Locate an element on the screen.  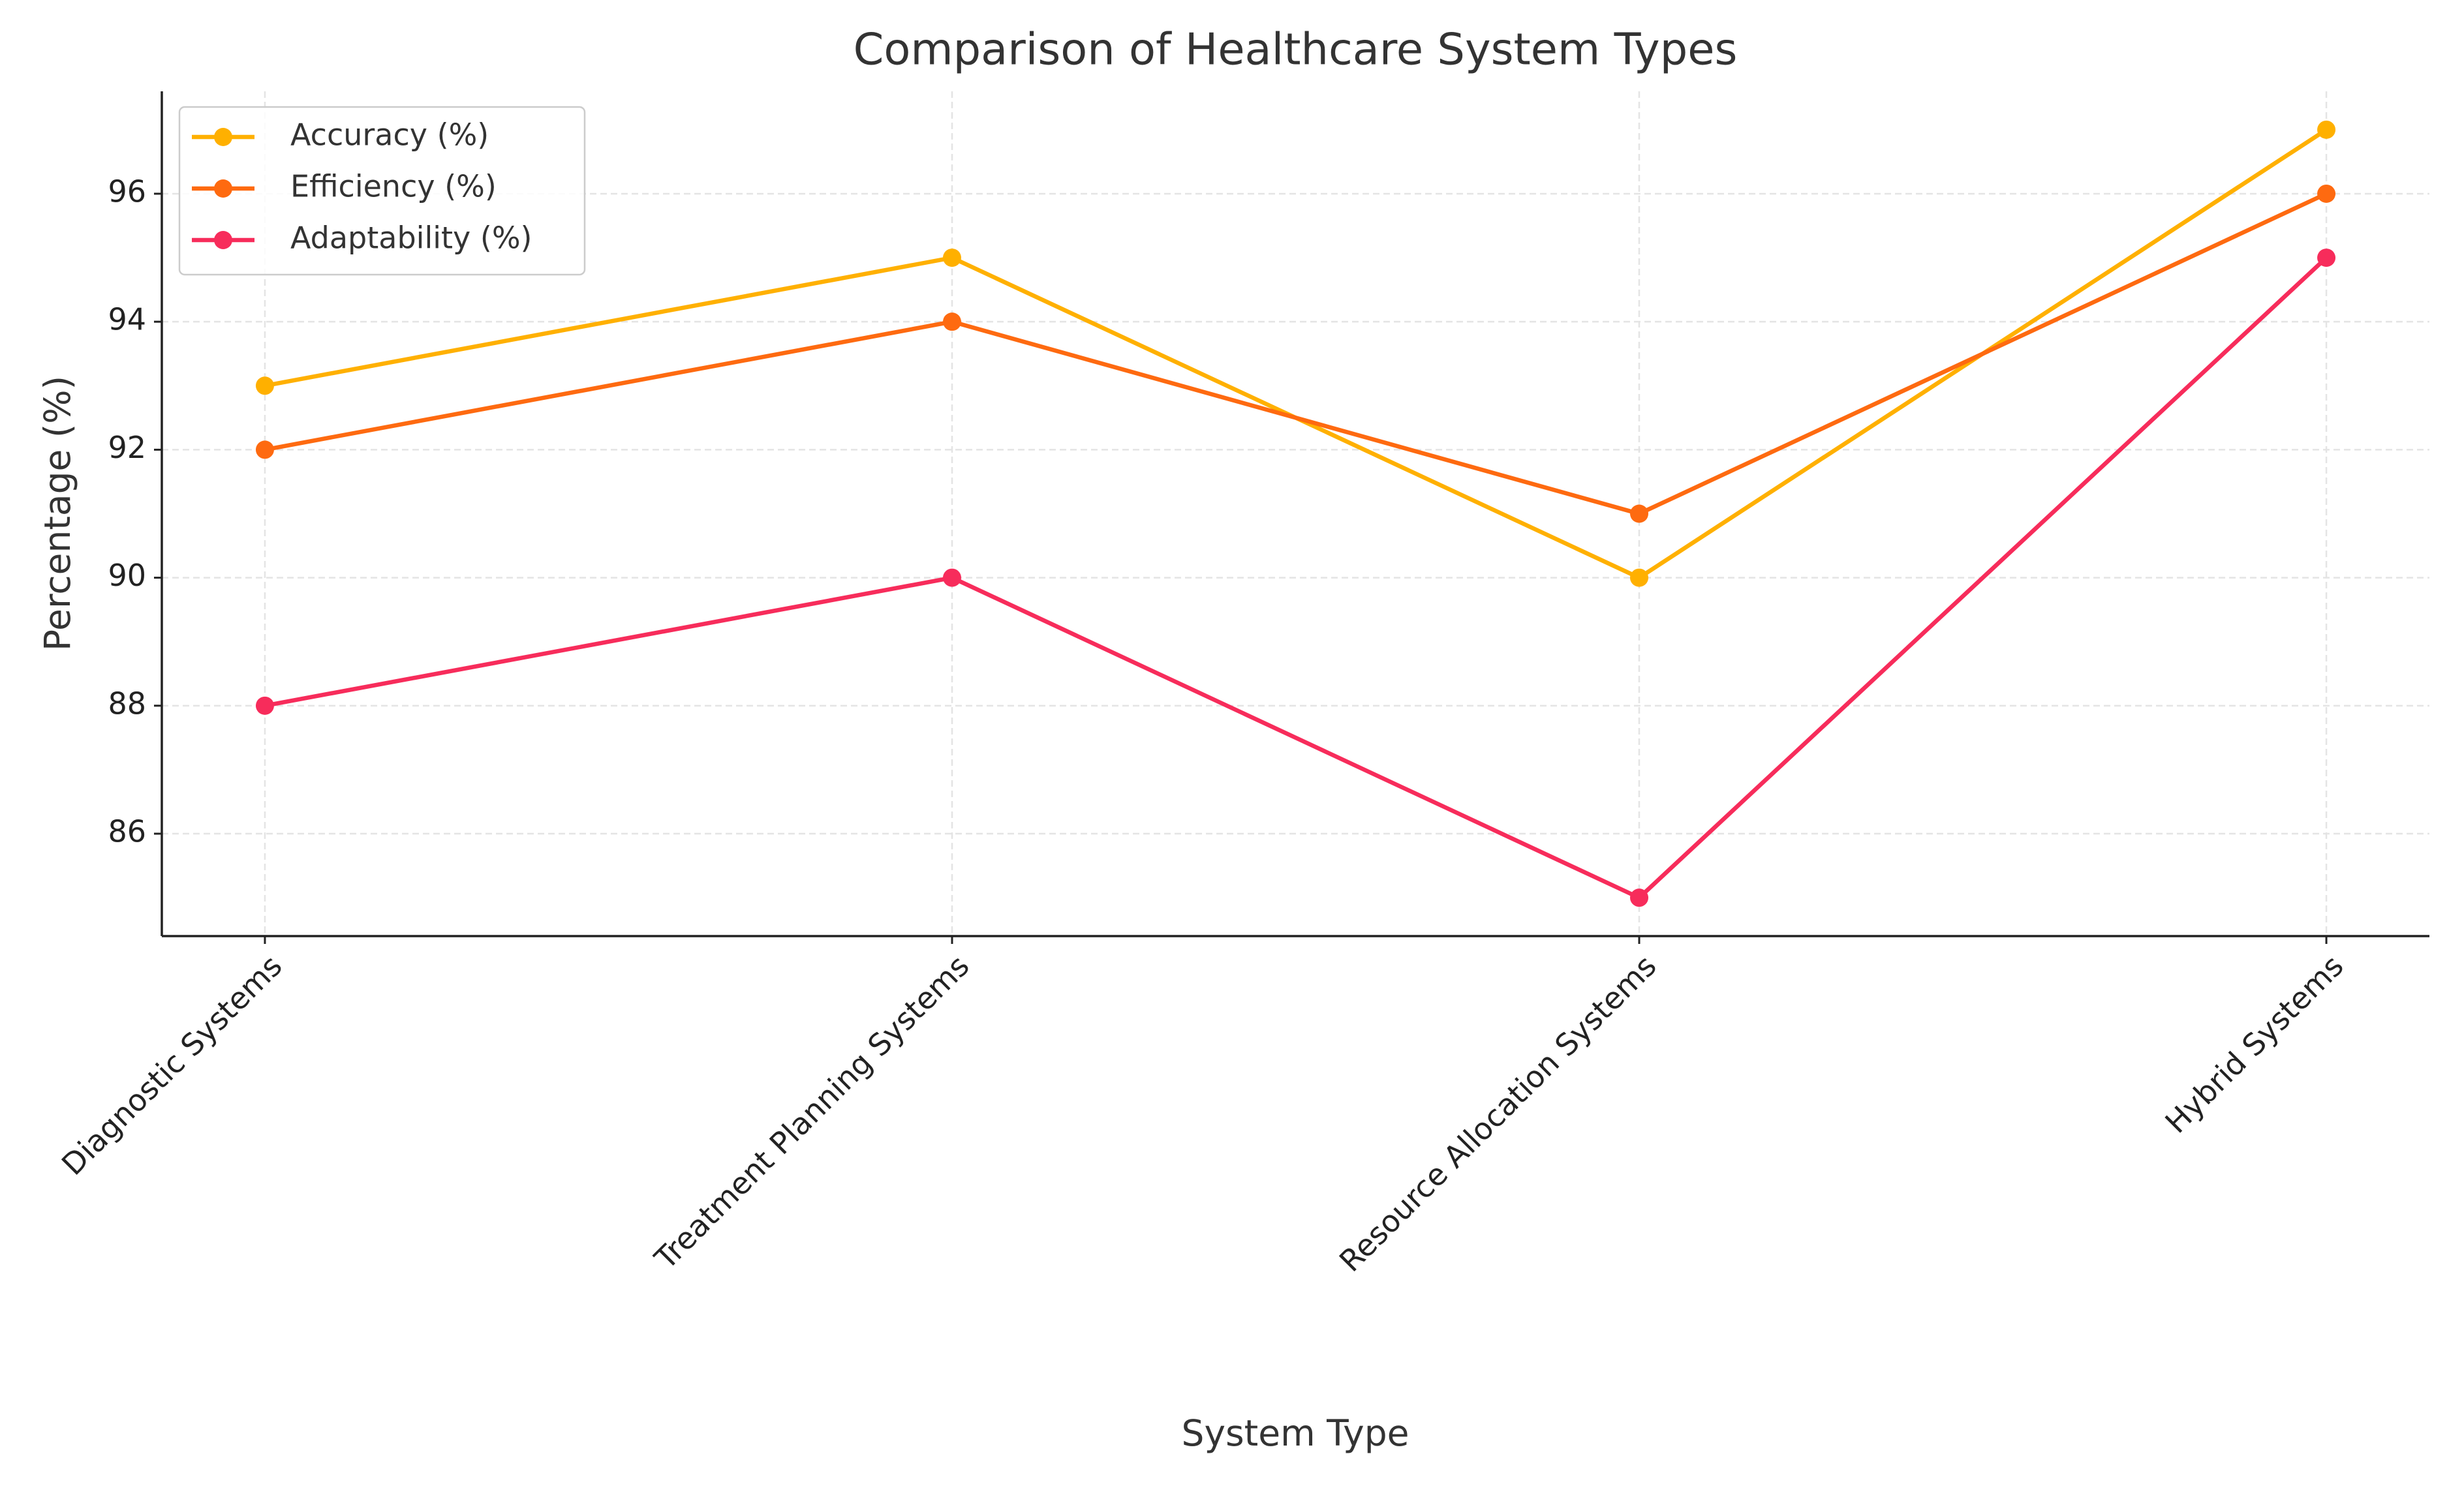
x-axis-label: System Type is located at coordinates (1296, 1433).